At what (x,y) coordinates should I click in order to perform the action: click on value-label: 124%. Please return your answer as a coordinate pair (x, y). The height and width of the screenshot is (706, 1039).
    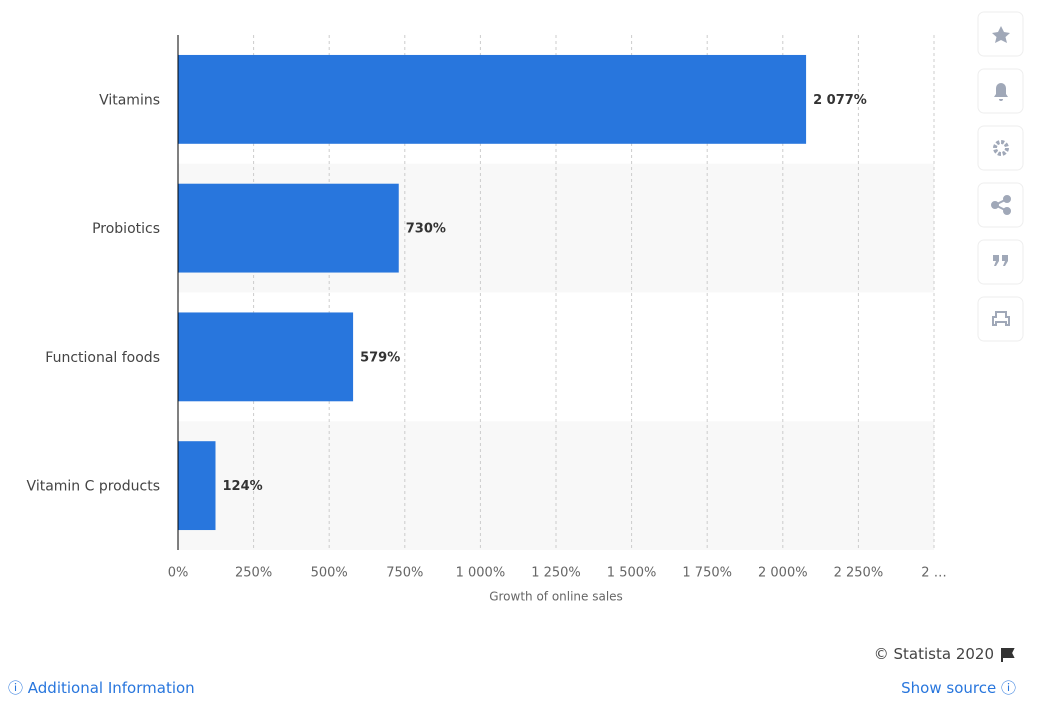
    Looking at the image, I should click on (242, 486).